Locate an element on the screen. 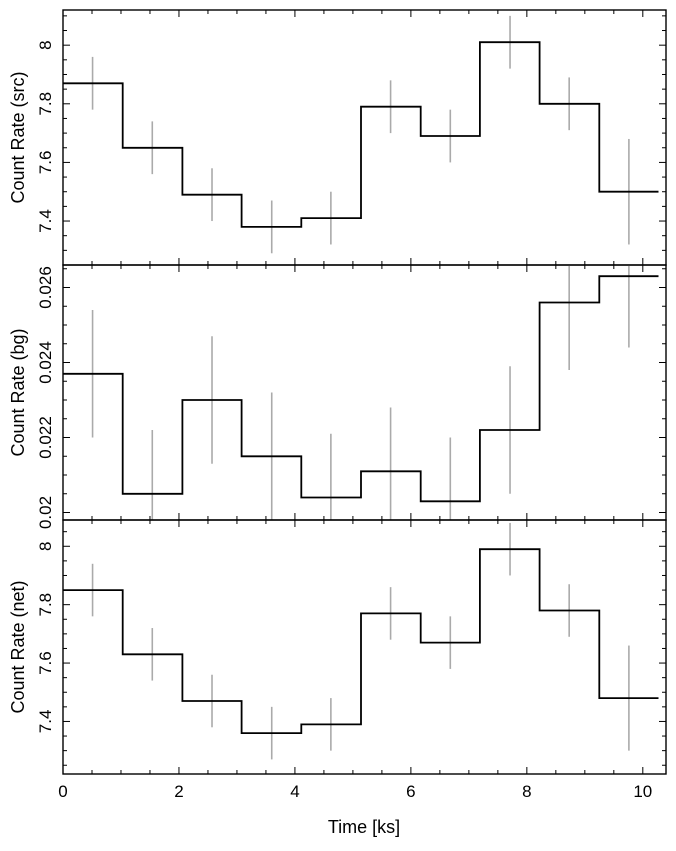  x-tick-label: 6 is located at coordinates (410, 791).